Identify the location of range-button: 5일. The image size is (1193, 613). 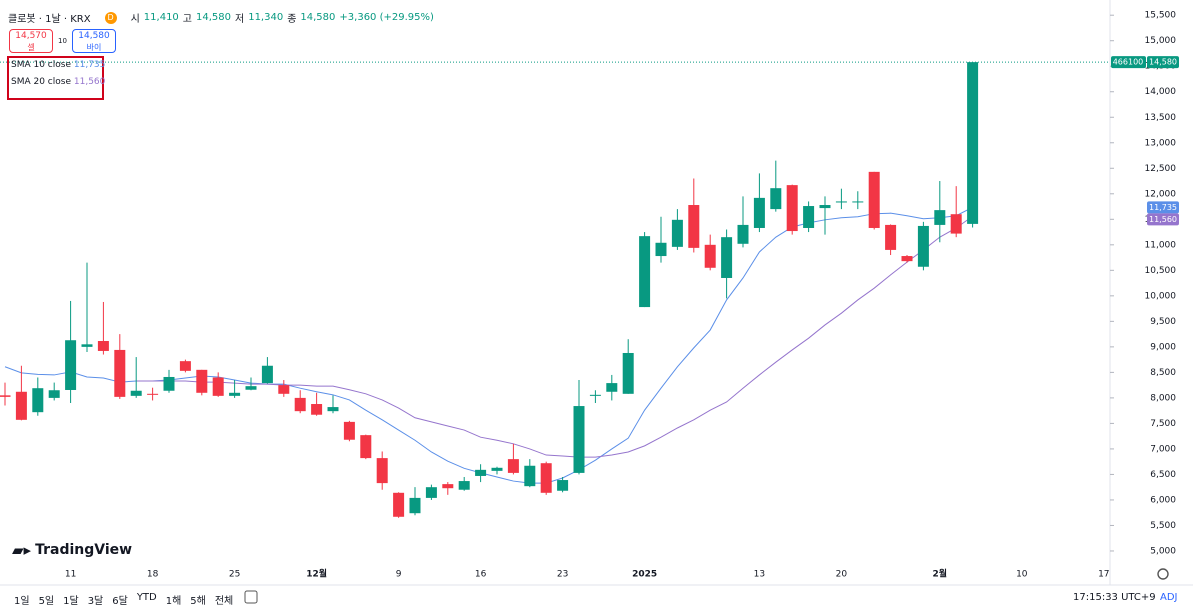
(46, 601).